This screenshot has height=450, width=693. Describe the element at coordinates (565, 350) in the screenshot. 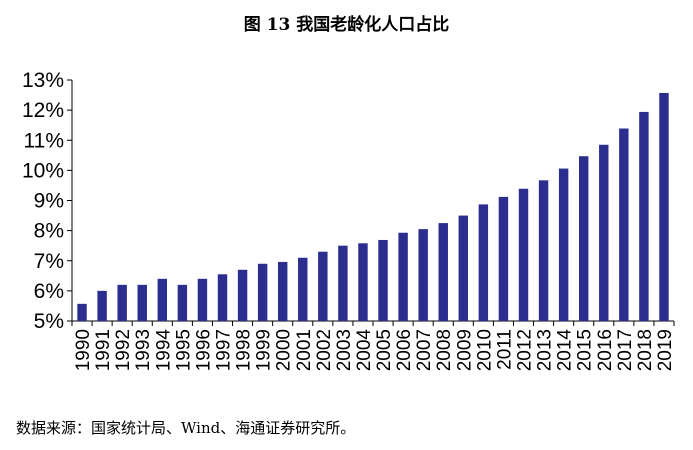

I see `x-tick-label: 2014` at that location.